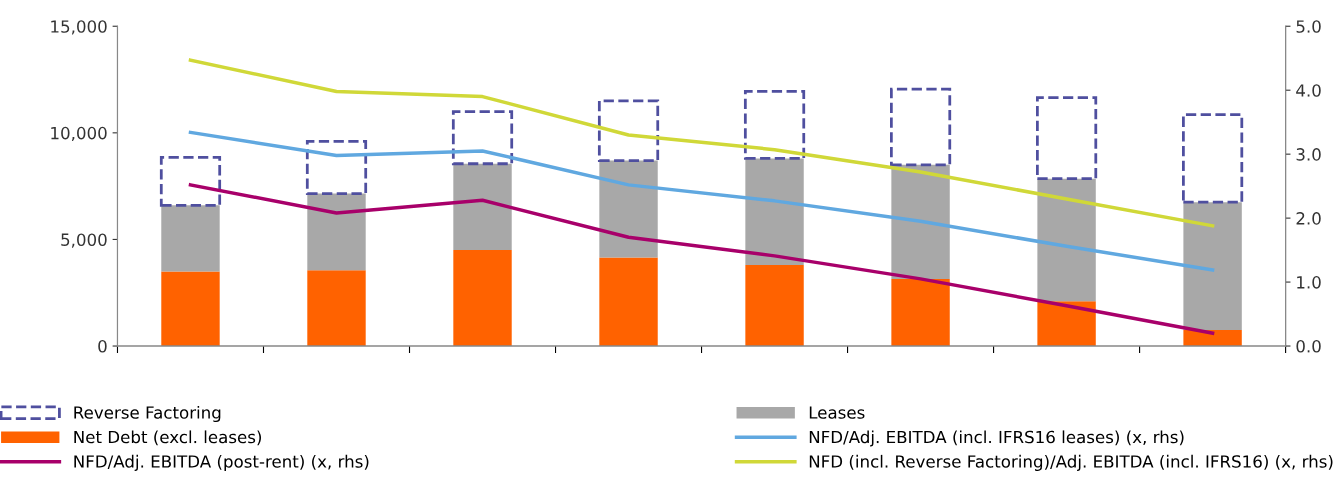  What do you see at coordinates (147, 414) in the screenshot?
I see `legend-label: Reverse Factoring` at bounding box center [147, 414].